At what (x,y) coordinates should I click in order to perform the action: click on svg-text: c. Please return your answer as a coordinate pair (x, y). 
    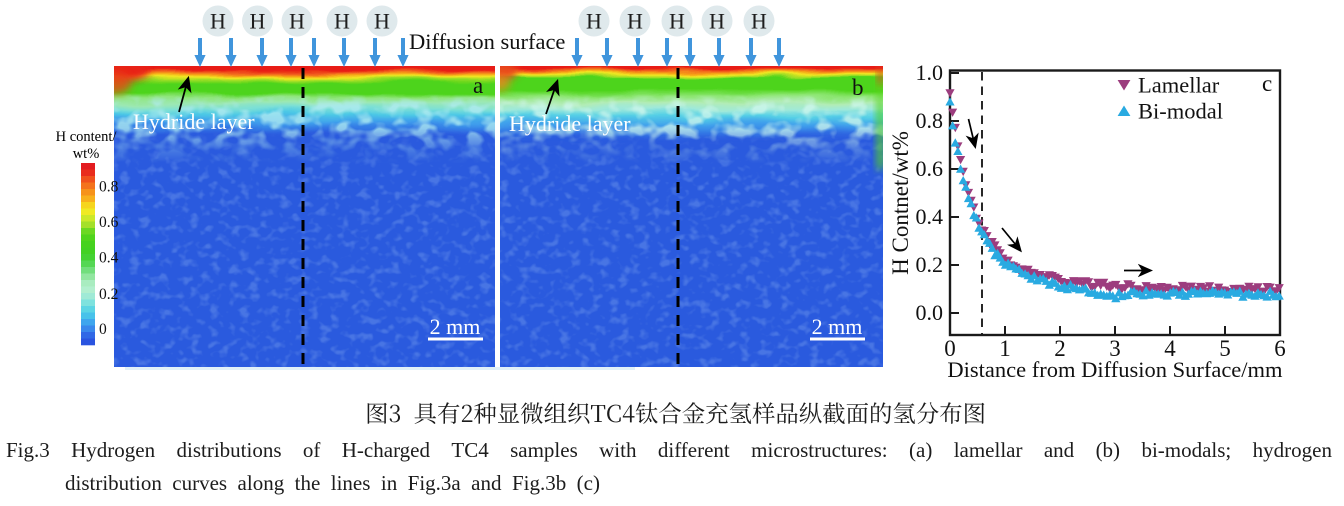
    Looking at the image, I should click on (1267, 83).